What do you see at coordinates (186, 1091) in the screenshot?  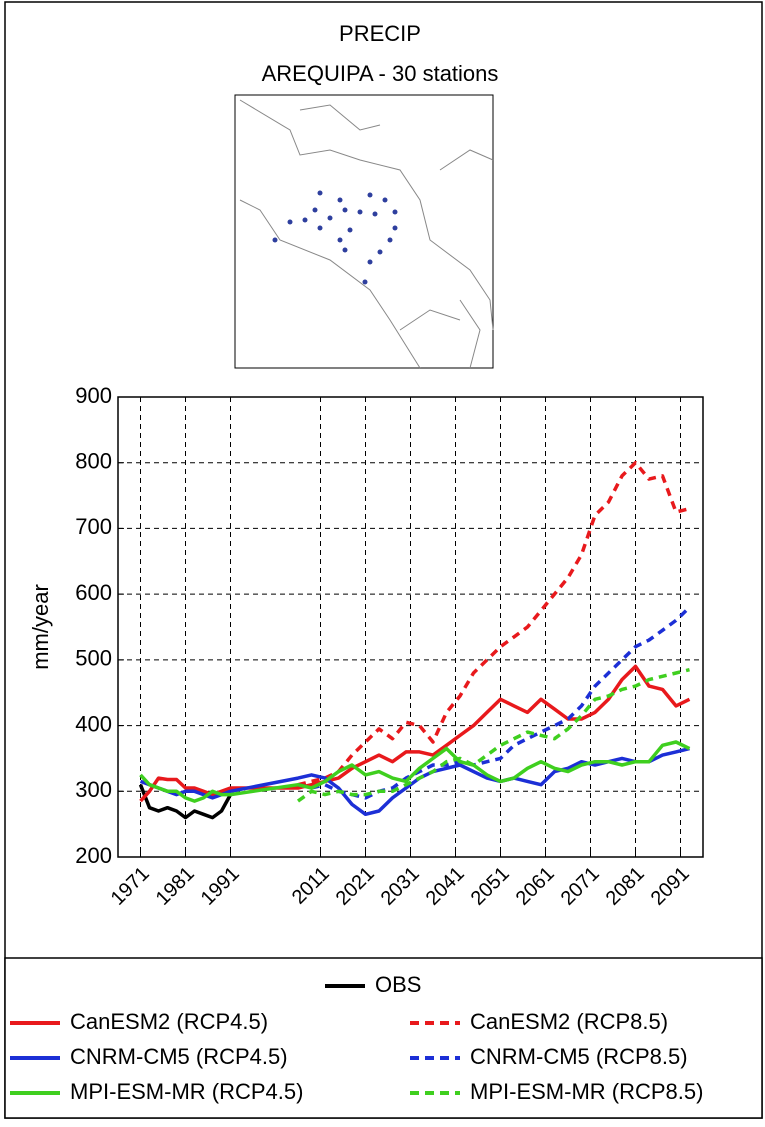 I see `legend-label: MPI-ESM-MR (RCP4.5)` at bounding box center [186, 1091].